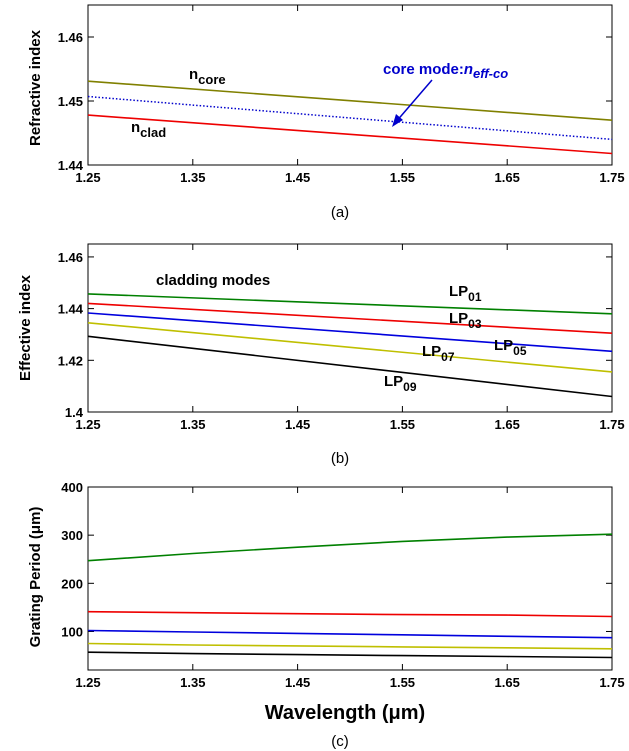 This screenshot has width=629, height=751. What do you see at coordinates (148, 129) in the screenshot?
I see `panel-a-nclad-label: nclad` at bounding box center [148, 129].